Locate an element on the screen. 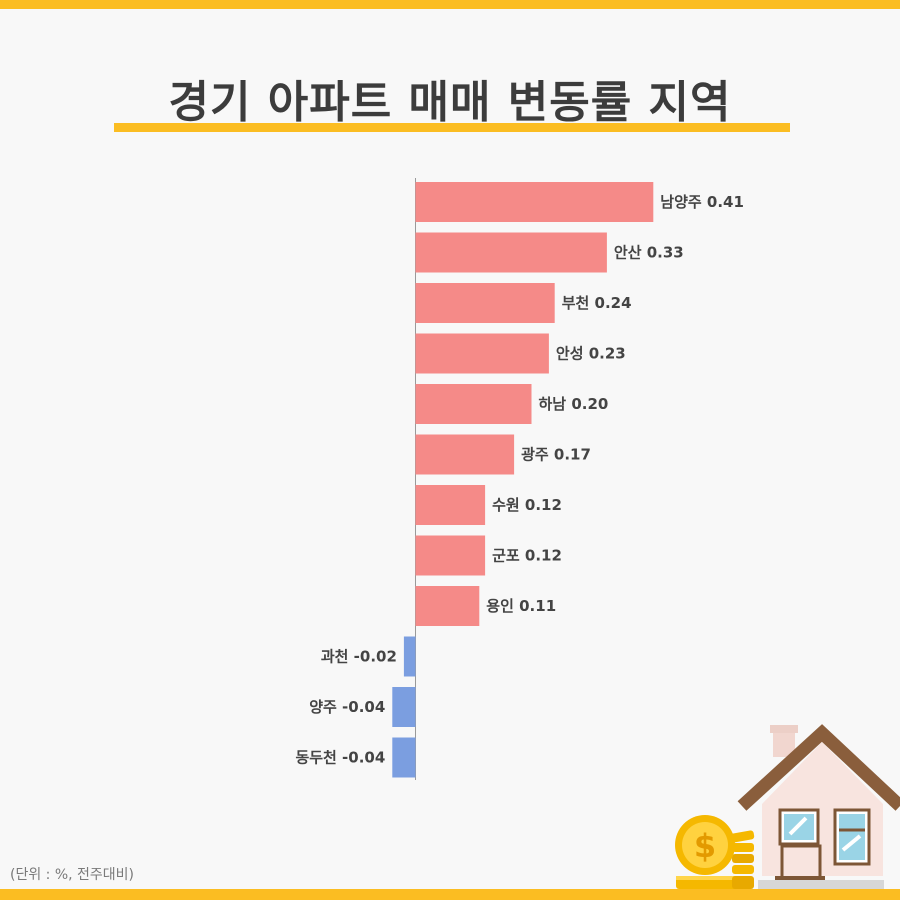  bar-label-군포: 군포 0.12 is located at coordinates (527, 556).